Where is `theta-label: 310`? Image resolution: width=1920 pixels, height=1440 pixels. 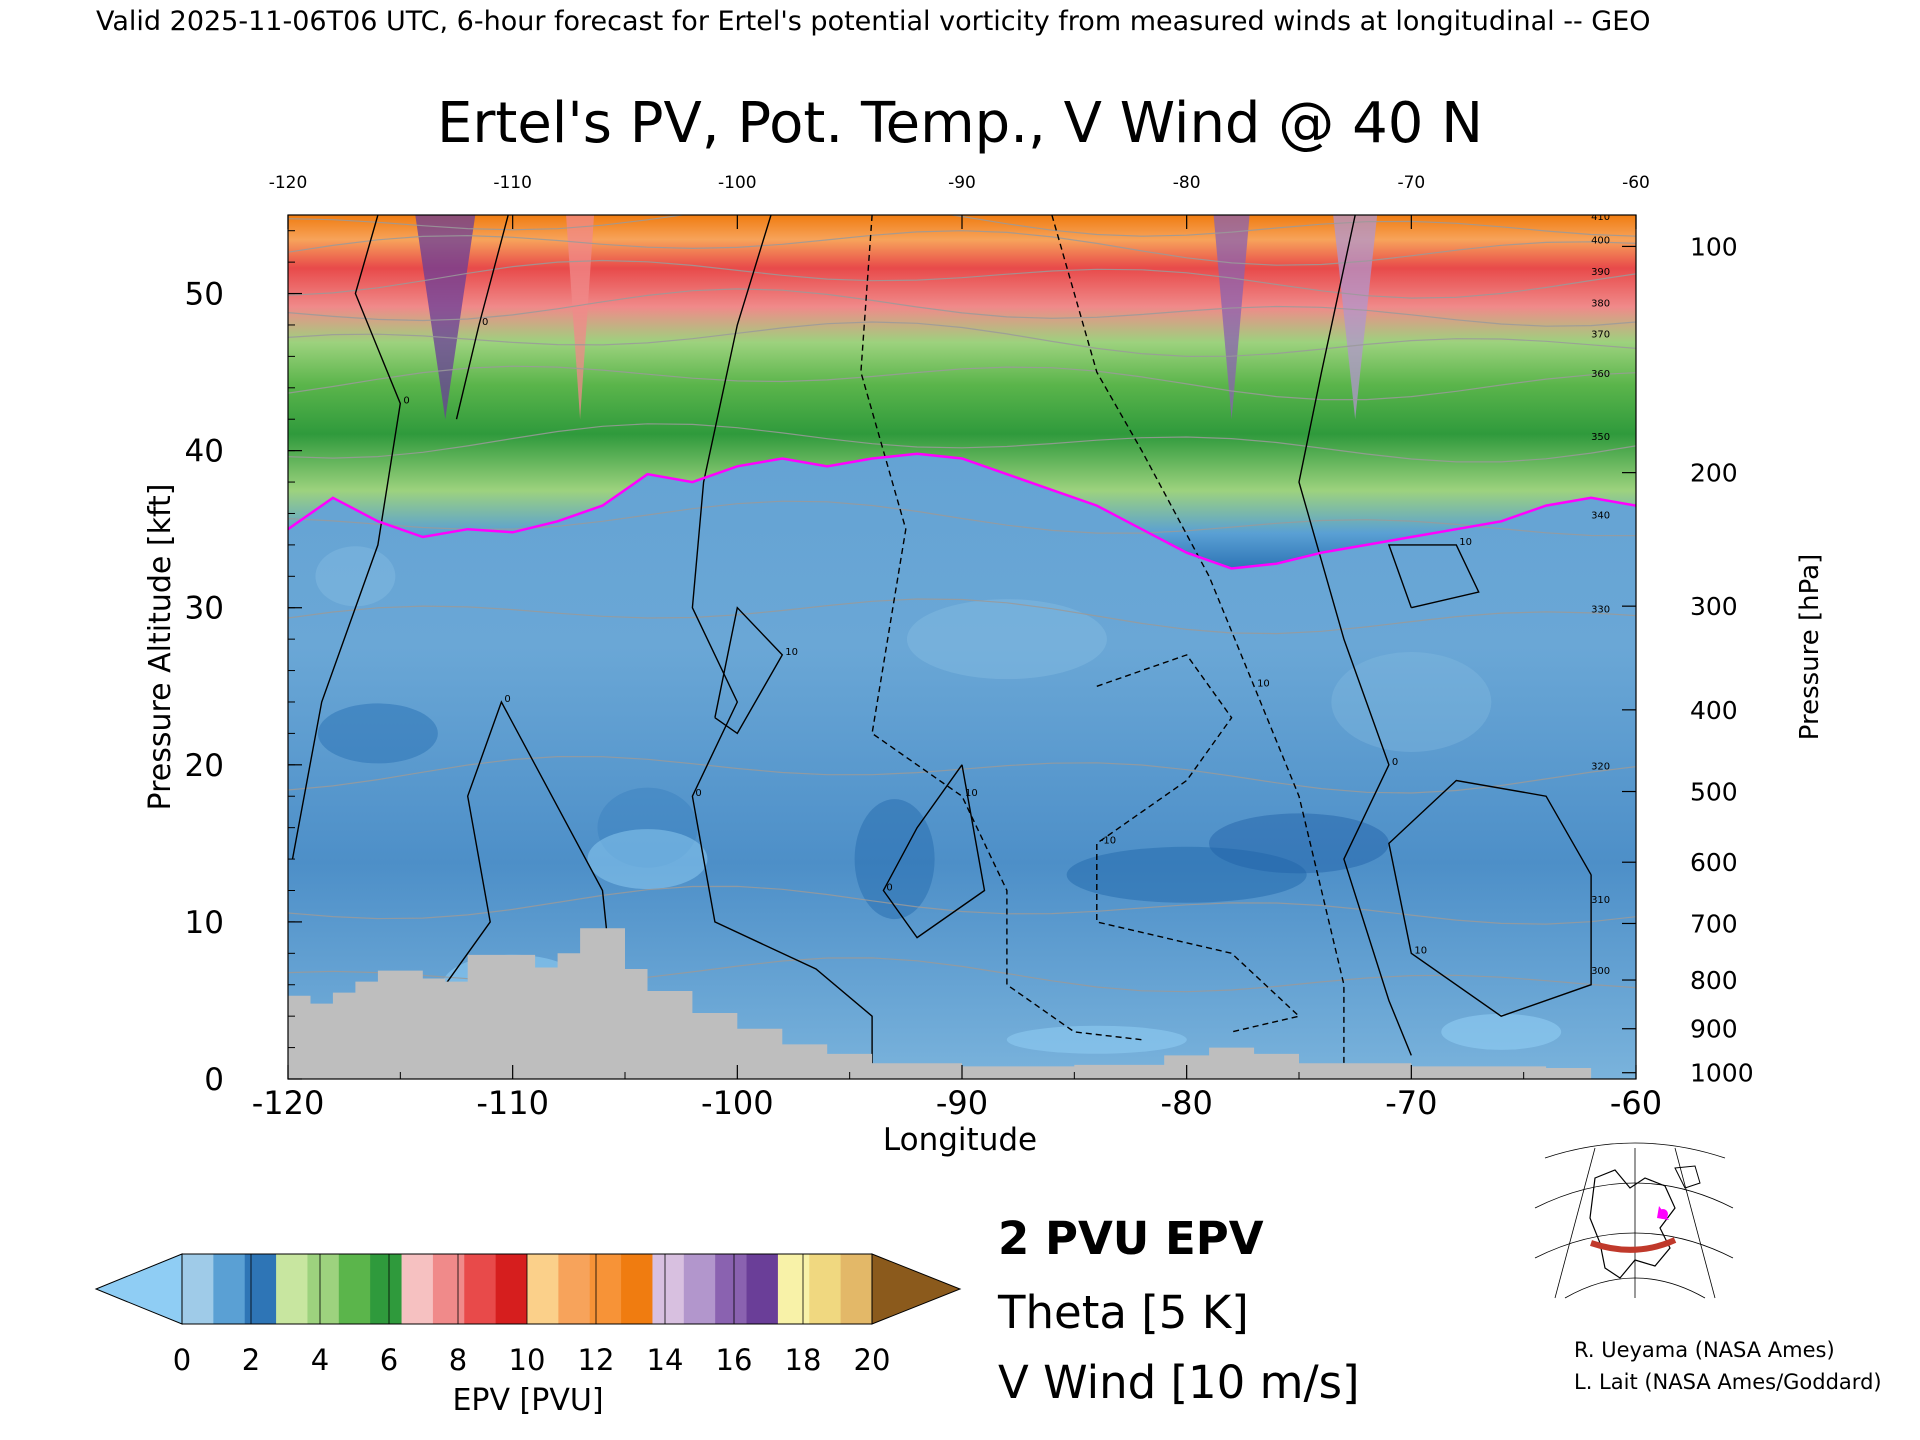
theta-label: 310 is located at coordinates (1600, 900).